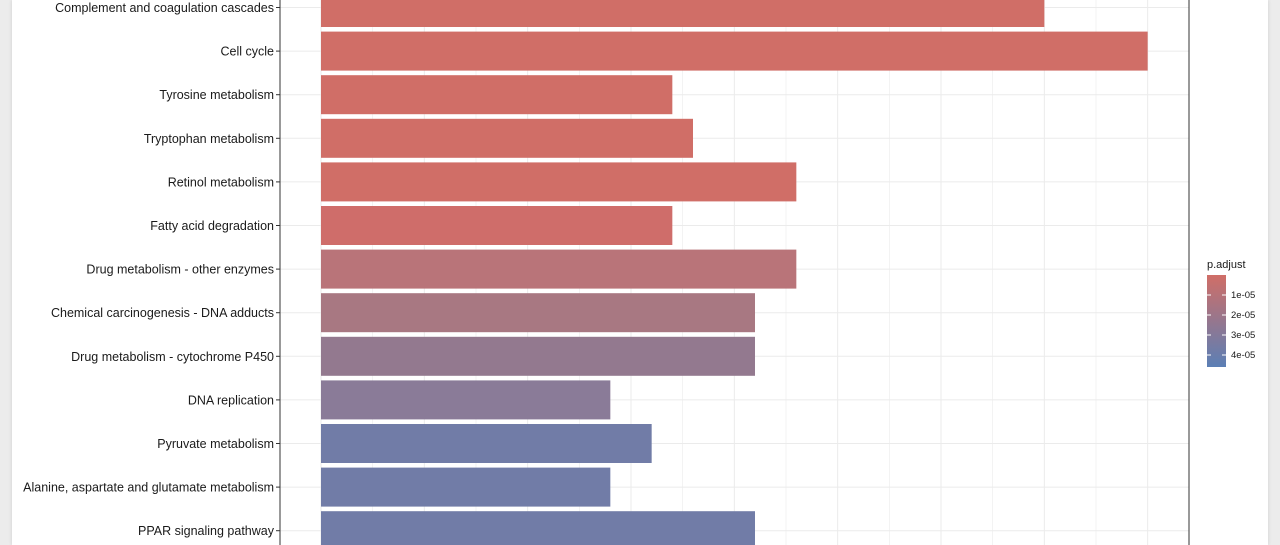 The image size is (1280, 545). I want to click on category-label: Drug metabolism - cytochrome P450, so click(172, 357).